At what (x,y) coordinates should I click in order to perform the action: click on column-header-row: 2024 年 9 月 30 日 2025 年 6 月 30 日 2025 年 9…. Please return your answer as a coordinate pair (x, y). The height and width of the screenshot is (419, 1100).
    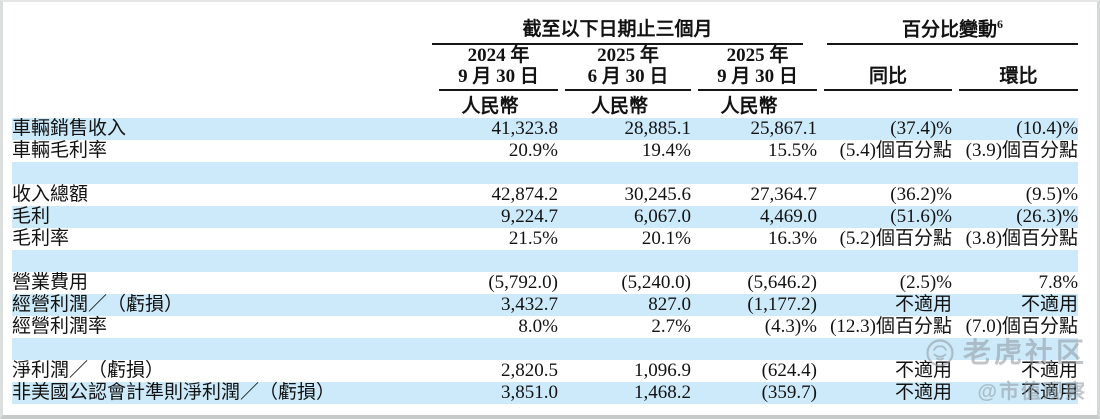
    Looking at the image, I should click on (545, 68).